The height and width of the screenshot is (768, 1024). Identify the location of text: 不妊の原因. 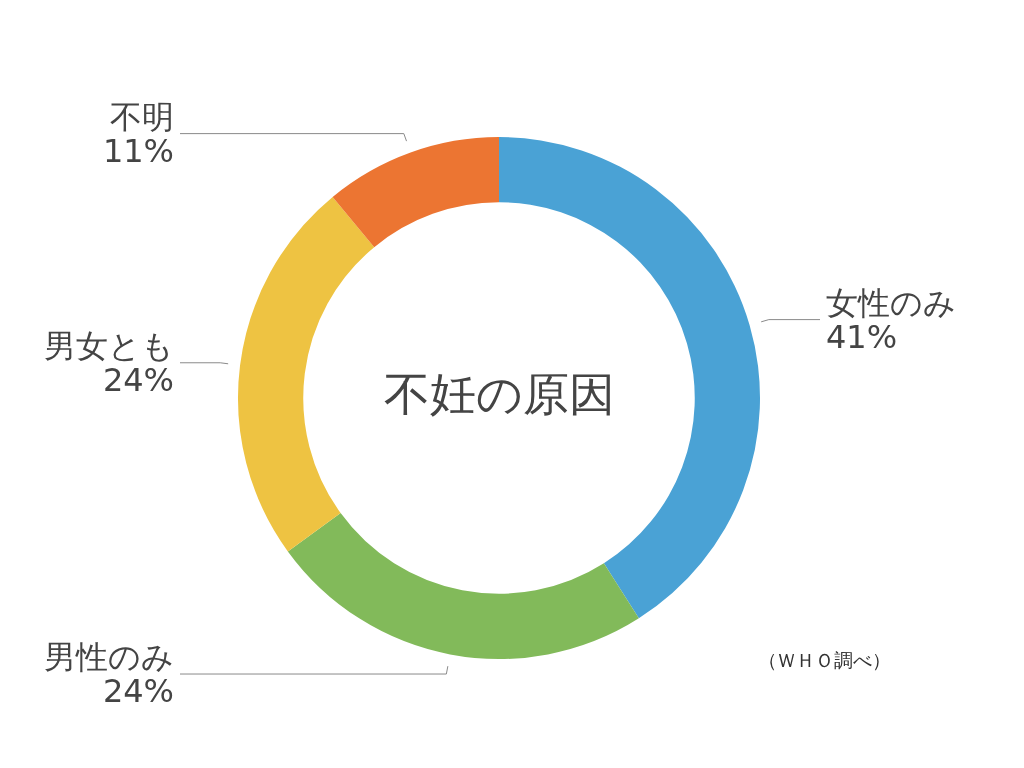
(499, 393).